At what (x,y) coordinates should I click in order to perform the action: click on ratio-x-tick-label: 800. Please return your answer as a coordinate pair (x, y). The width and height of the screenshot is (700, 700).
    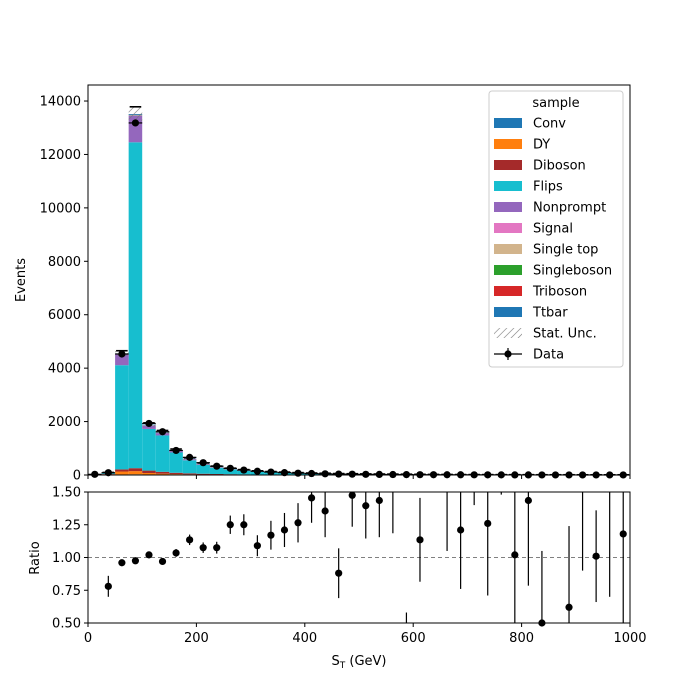
    Looking at the image, I should click on (521, 638).